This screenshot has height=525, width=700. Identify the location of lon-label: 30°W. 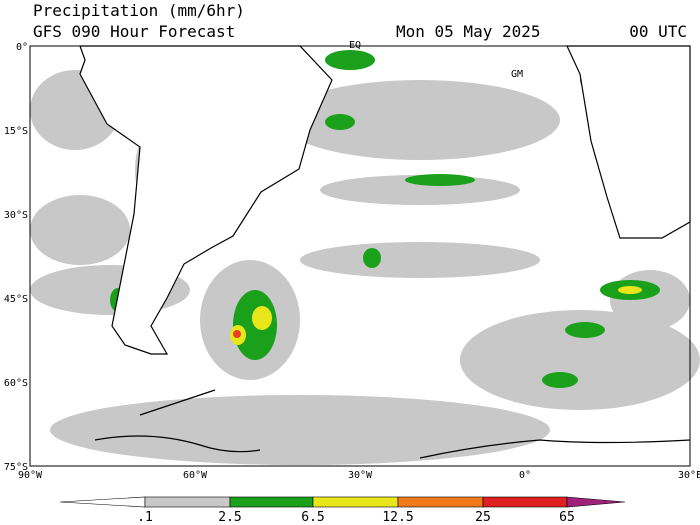
(360, 475).